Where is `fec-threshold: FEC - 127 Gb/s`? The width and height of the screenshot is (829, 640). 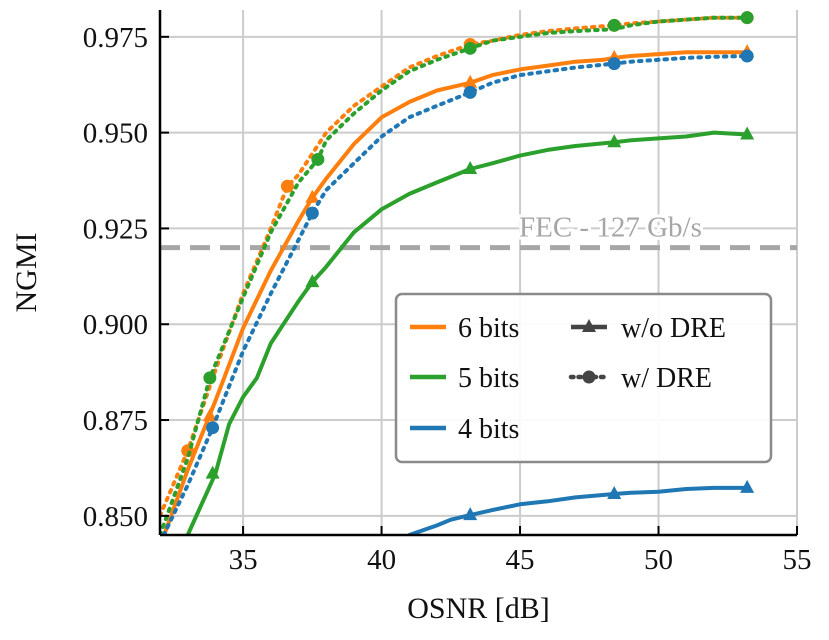 fec-threshold: FEC - 127 Gb/s is located at coordinates (478, 230).